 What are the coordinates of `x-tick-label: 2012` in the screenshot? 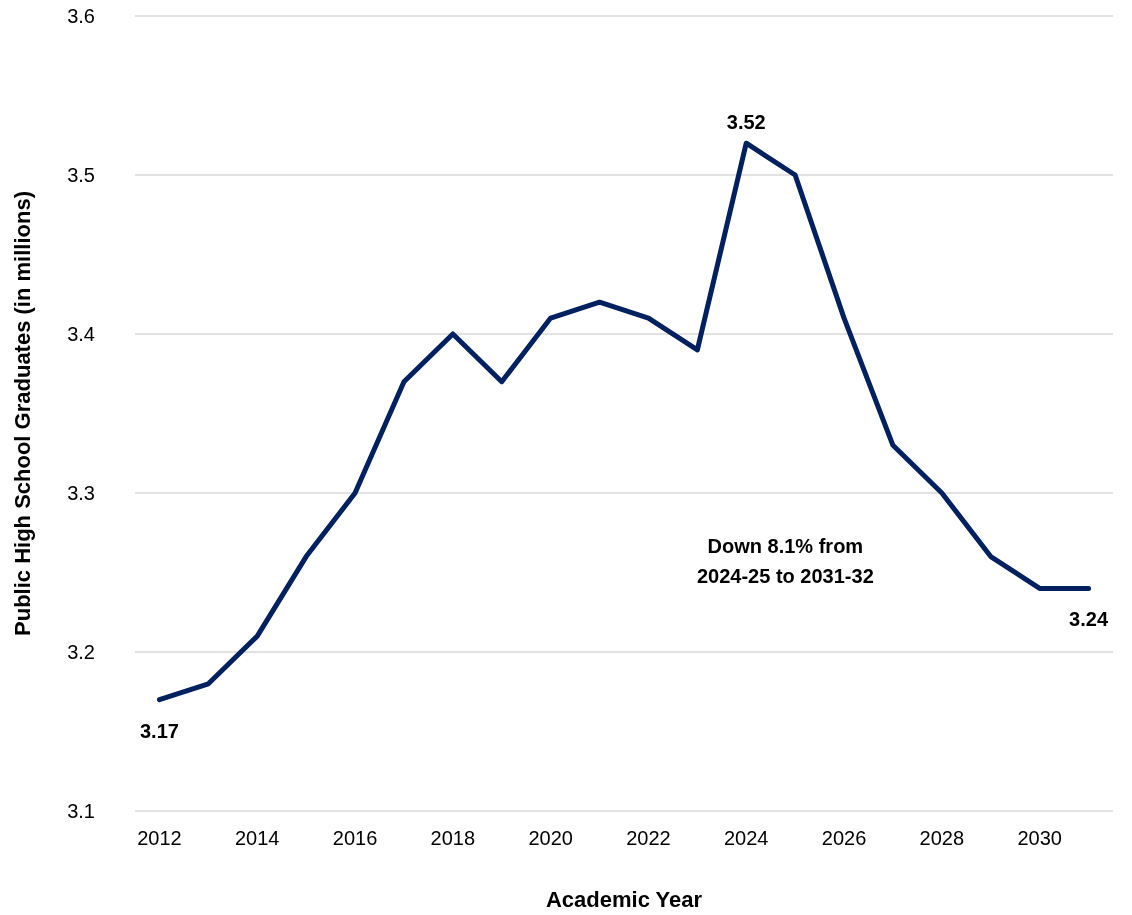 It's located at (159, 838).